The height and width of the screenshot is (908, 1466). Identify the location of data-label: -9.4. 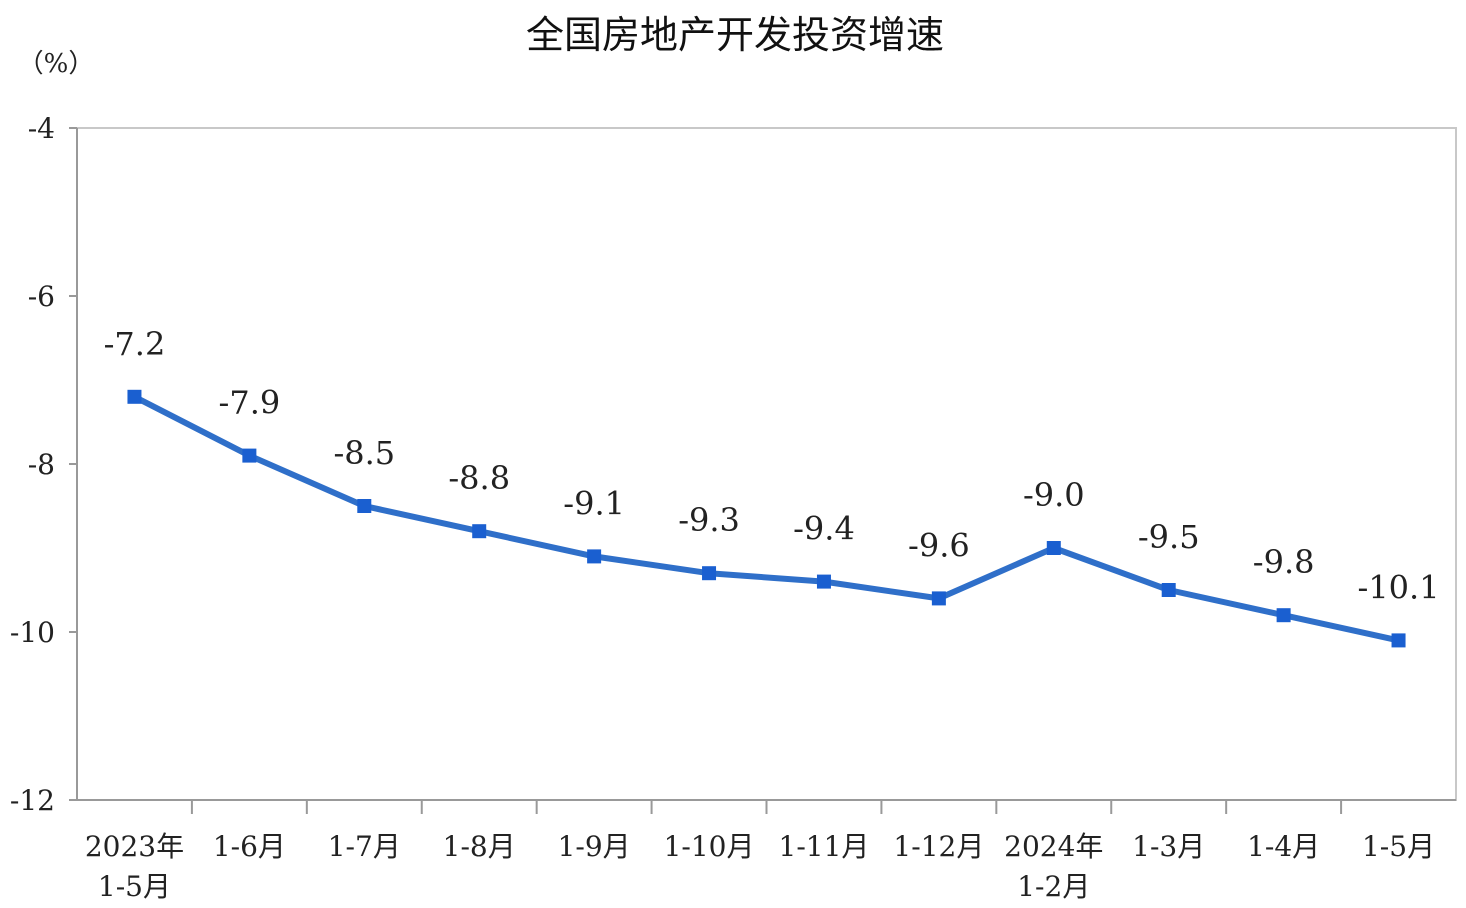
(824, 529).